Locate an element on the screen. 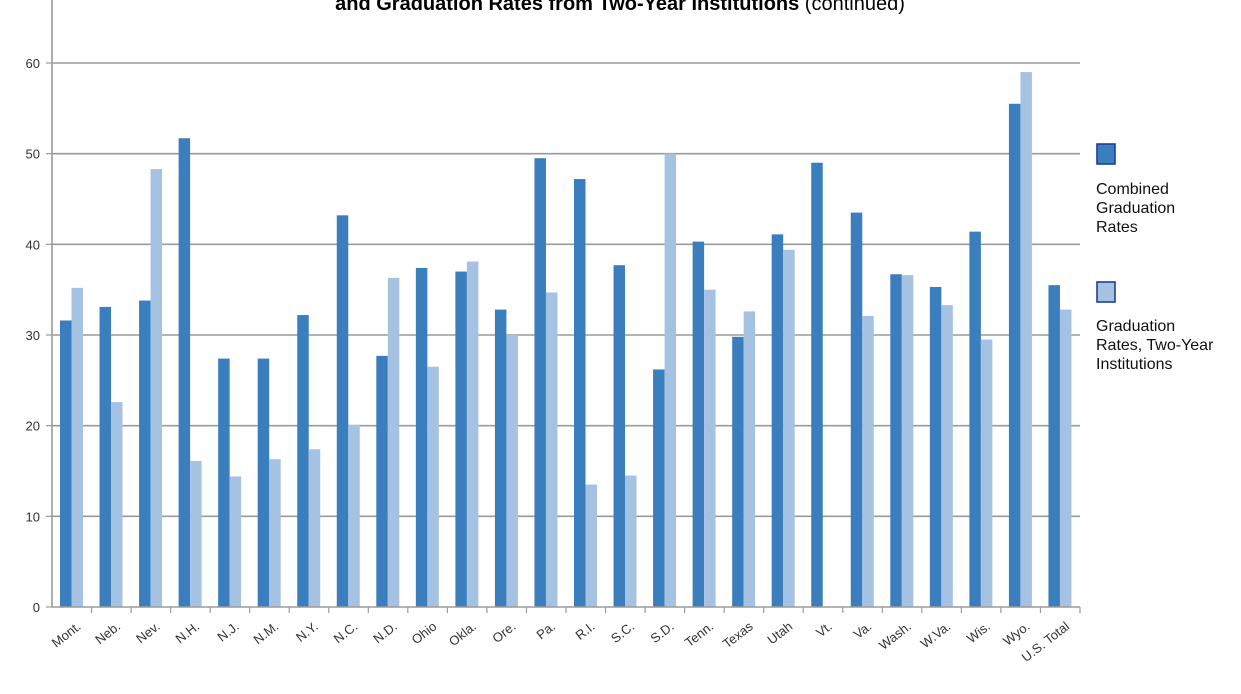 Image resolution: width=1241 pixels, height=694 pixels. y-tick-labels: 0 10 20 30 40 50 60 is located at coordinates (33, 335).